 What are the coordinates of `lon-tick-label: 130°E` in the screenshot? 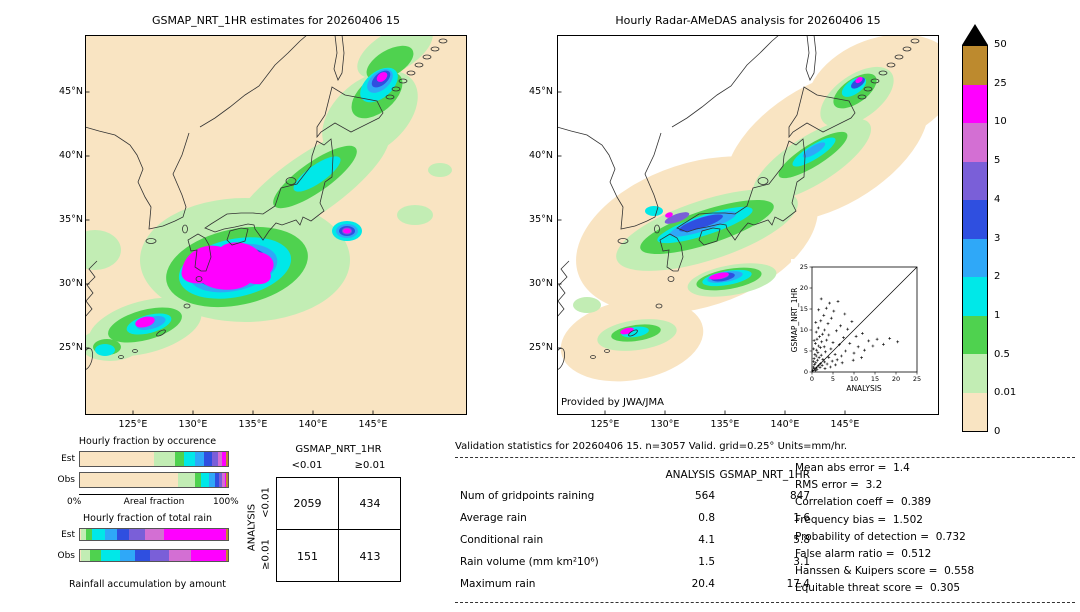 It's located at (193, 424).